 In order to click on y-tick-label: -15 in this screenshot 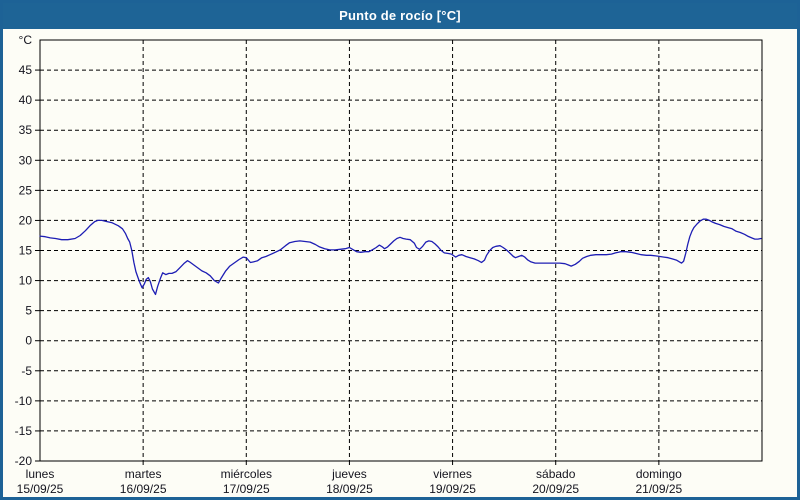, I will do `click(24, 431)`.